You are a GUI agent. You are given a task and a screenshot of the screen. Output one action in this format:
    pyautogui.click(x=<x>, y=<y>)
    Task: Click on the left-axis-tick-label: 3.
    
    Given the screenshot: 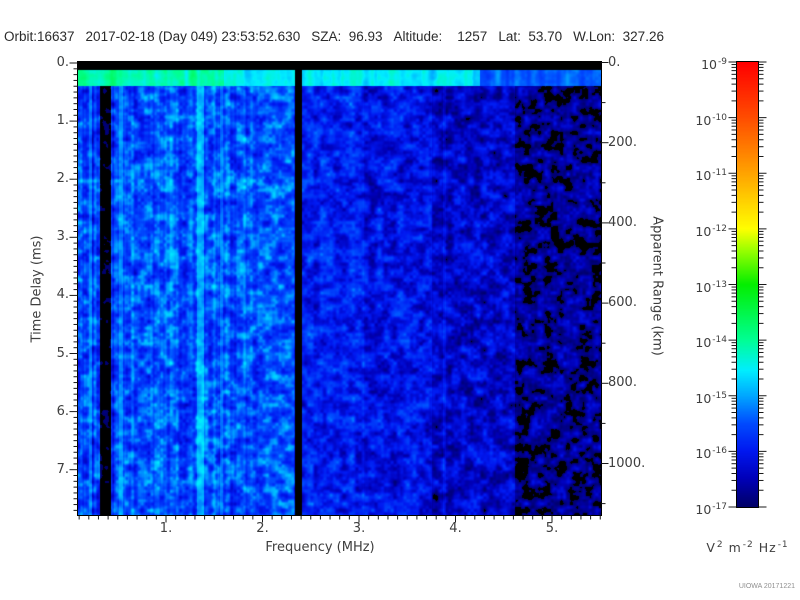 What is the action you would take?
    pyautogui.click(x=62, y=237)
    